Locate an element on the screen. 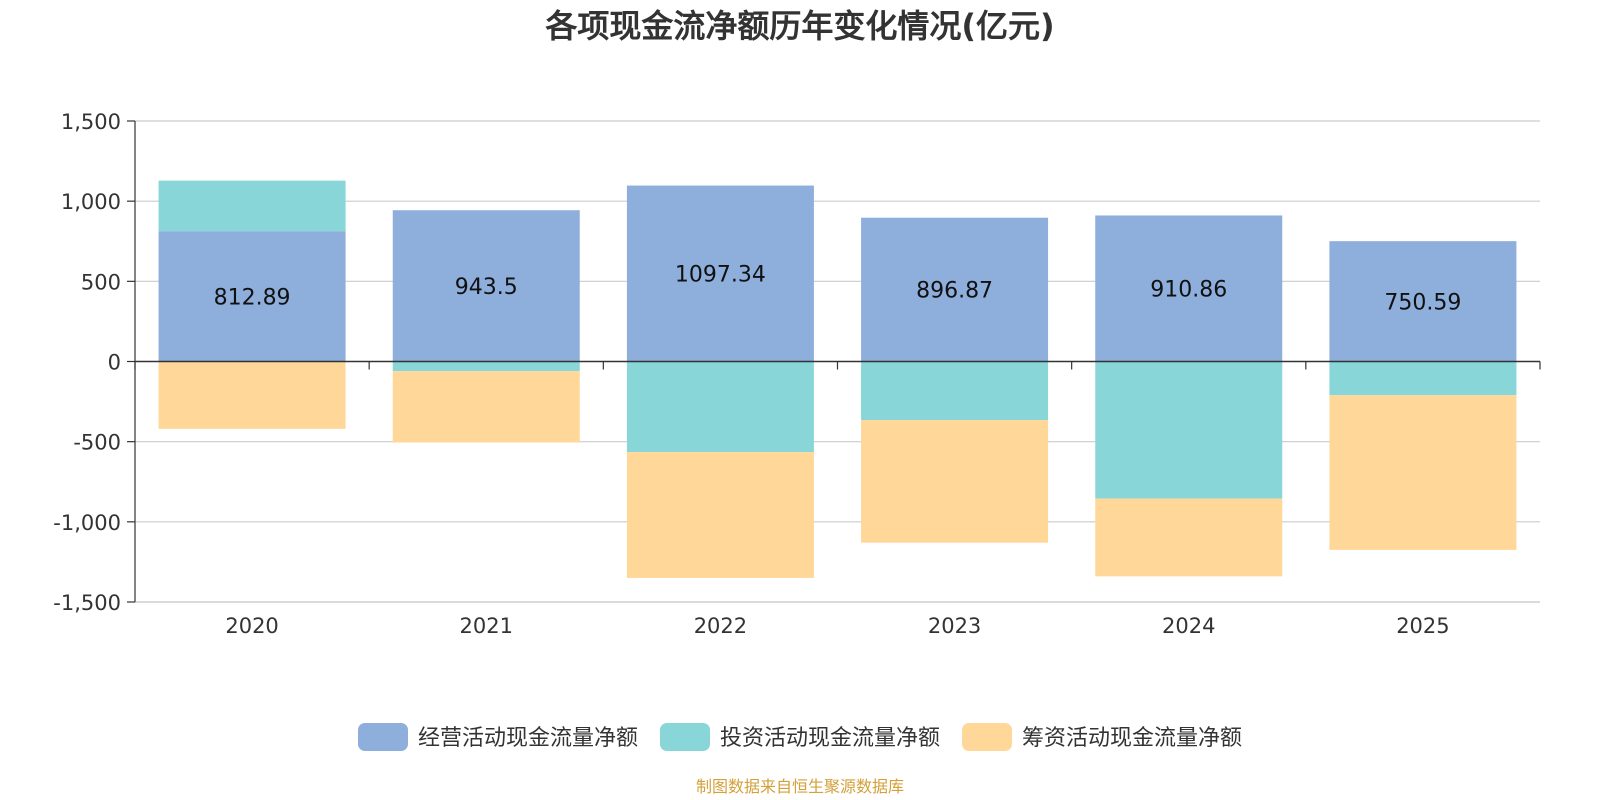 This screenshot has width=1600, height=800. legend-label: 经营活动现金流量净额 is located at coordinates (528, 738).